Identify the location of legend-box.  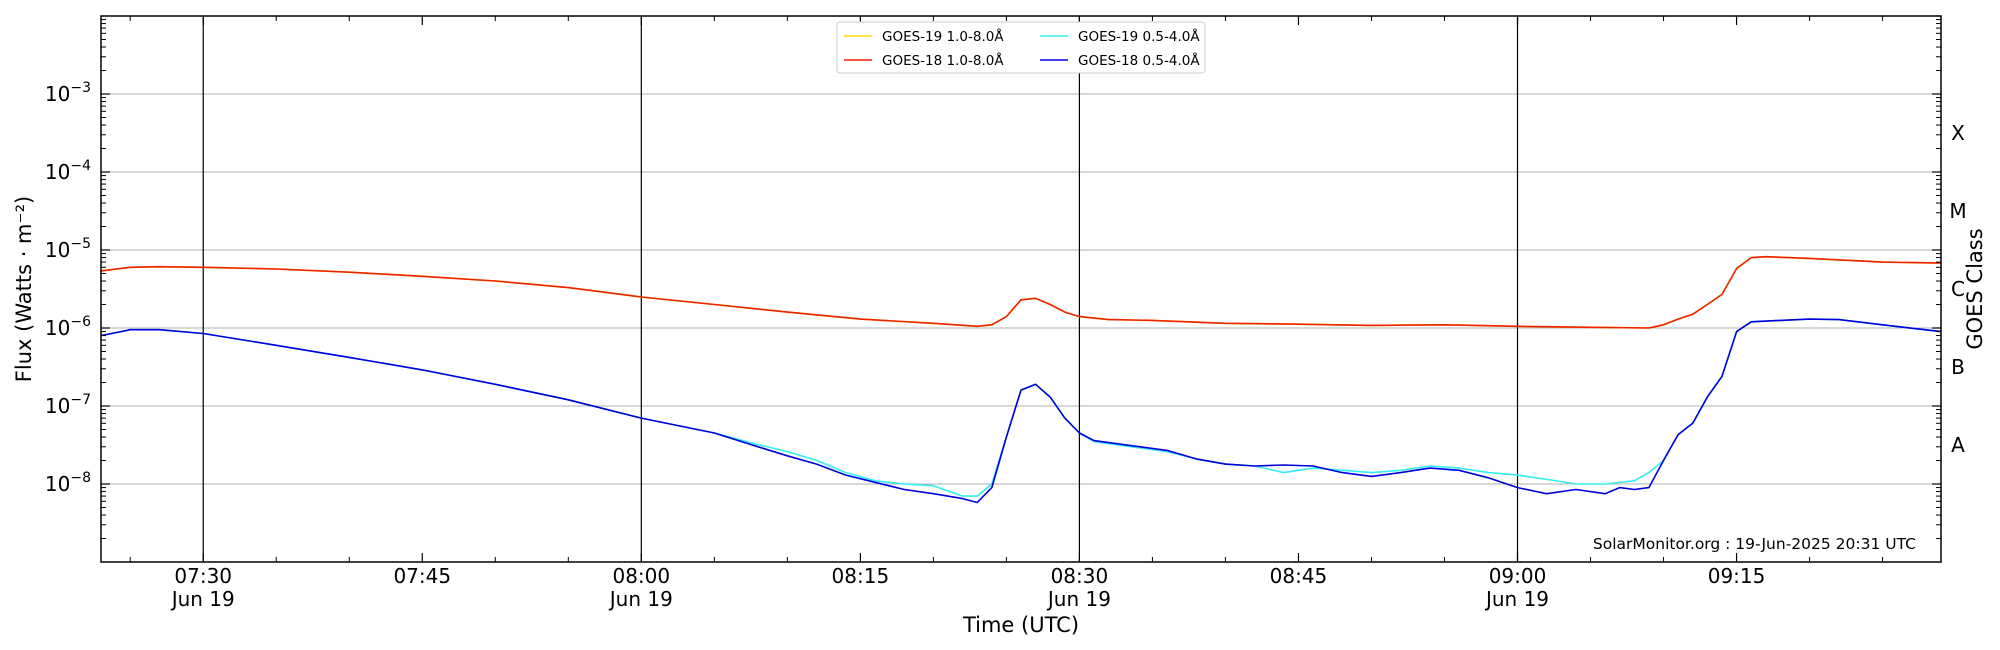
(1021, 47).